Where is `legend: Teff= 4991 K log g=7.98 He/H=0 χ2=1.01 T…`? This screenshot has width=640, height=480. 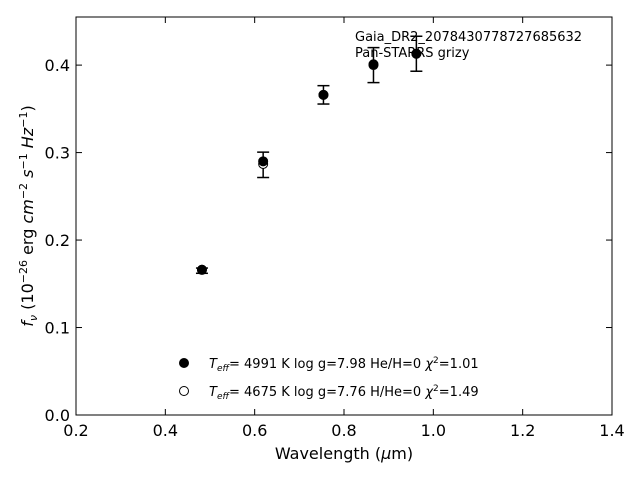
legend: Teff= 4991 K log g=7.98 He/H=0 χ2=1.01 T… is located at coordinates (329, 379).